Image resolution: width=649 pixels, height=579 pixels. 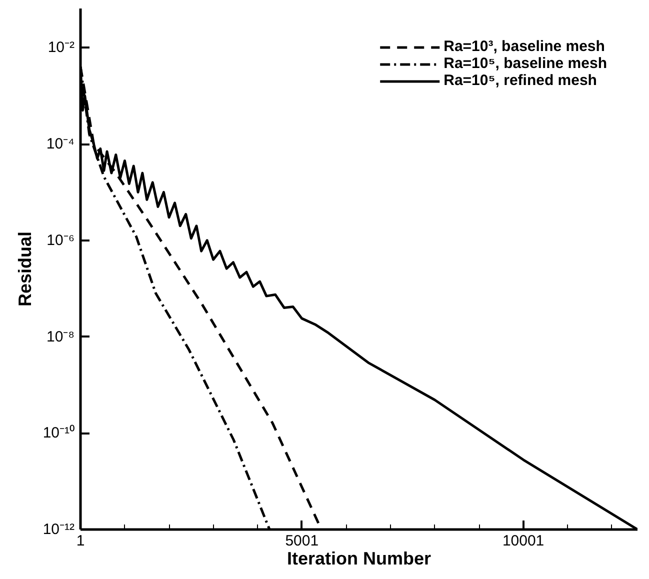 What do you see at coordinates (60, 337) in the screenshot?
I see `y-tick-label: 10⁻⁸` at bounding box center [60, 337].